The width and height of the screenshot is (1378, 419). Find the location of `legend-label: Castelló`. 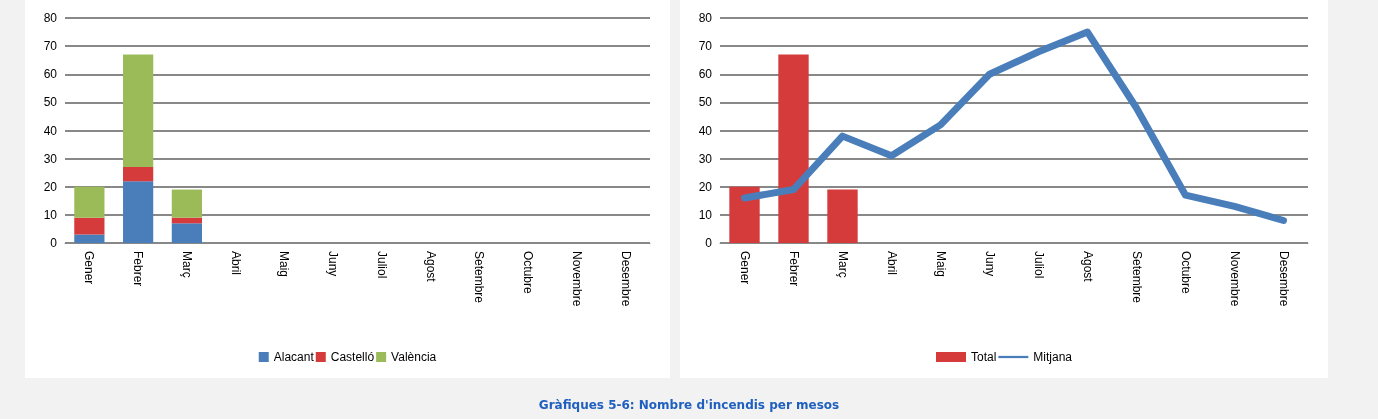

legend-label: Castelló is located at coordinates (352, 357).